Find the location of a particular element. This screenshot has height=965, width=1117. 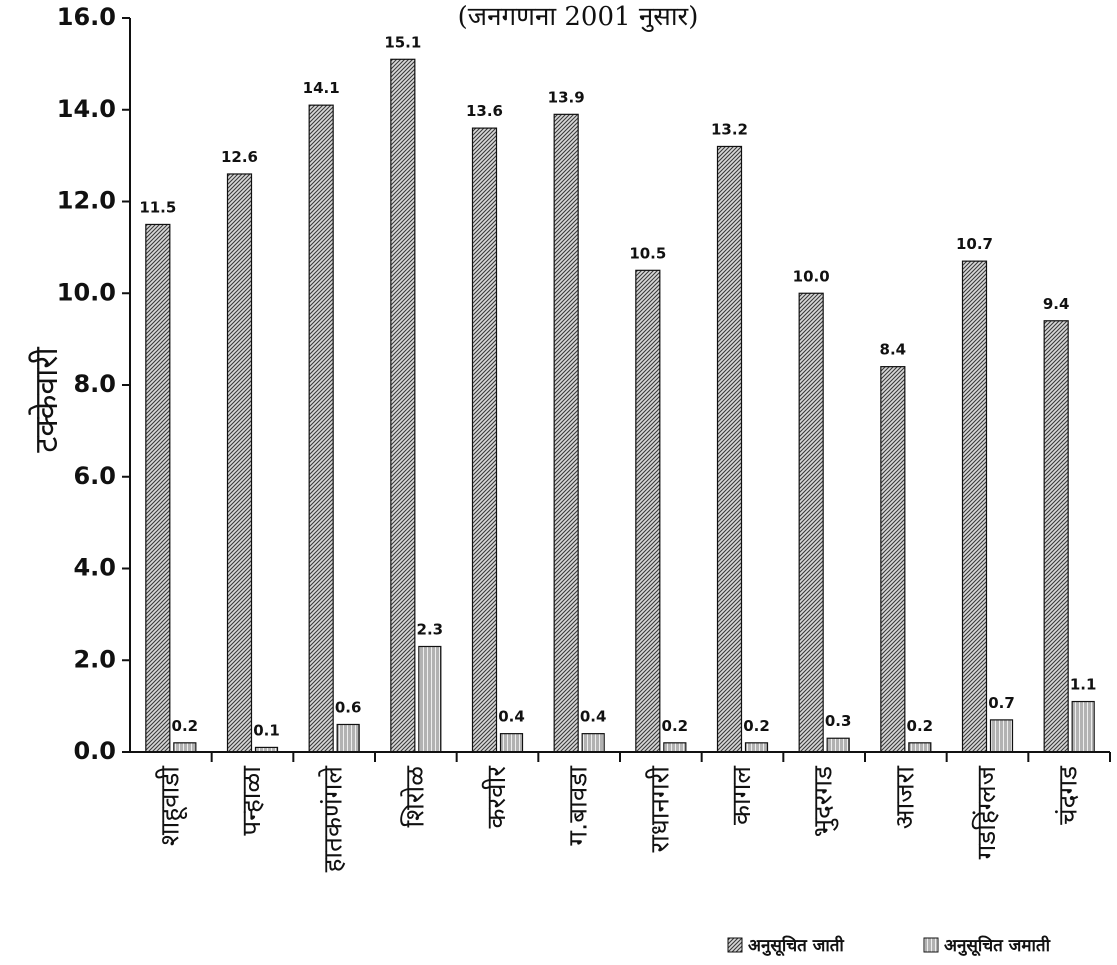

data-label-sc: 13.6 is located at coordinates (484, 111).